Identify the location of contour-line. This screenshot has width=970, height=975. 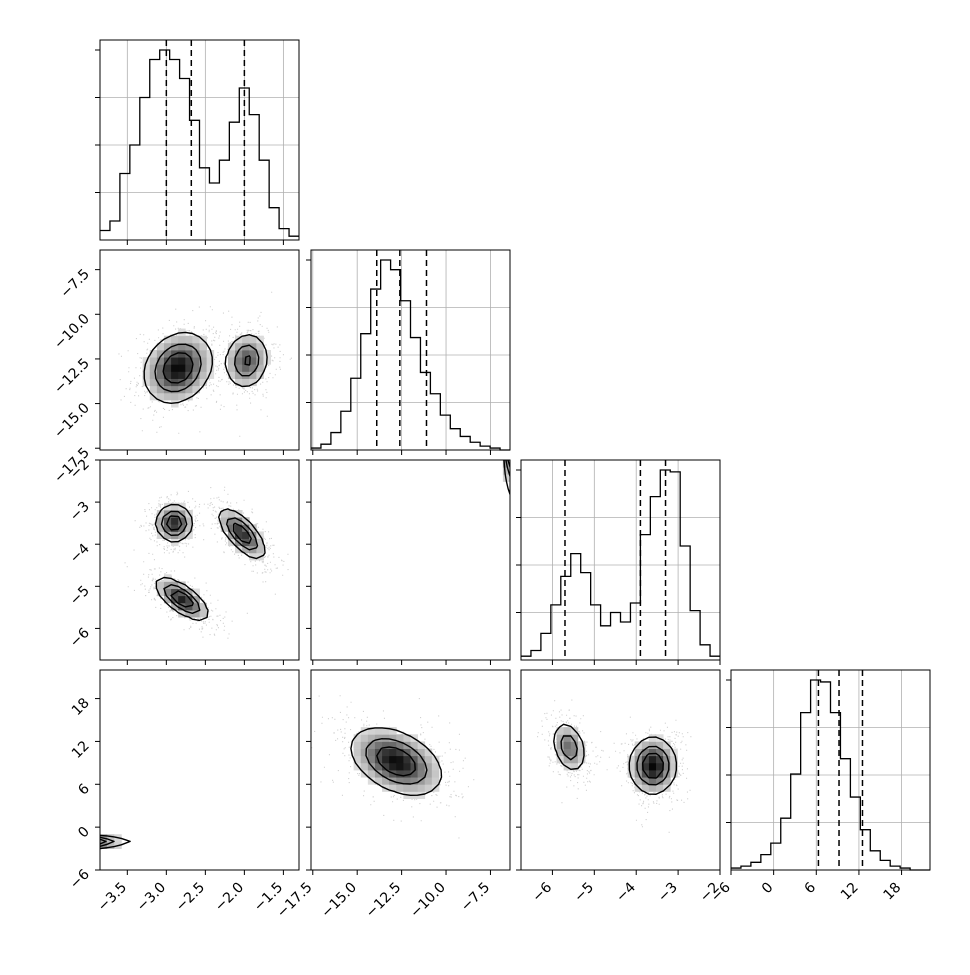
(396, 761).